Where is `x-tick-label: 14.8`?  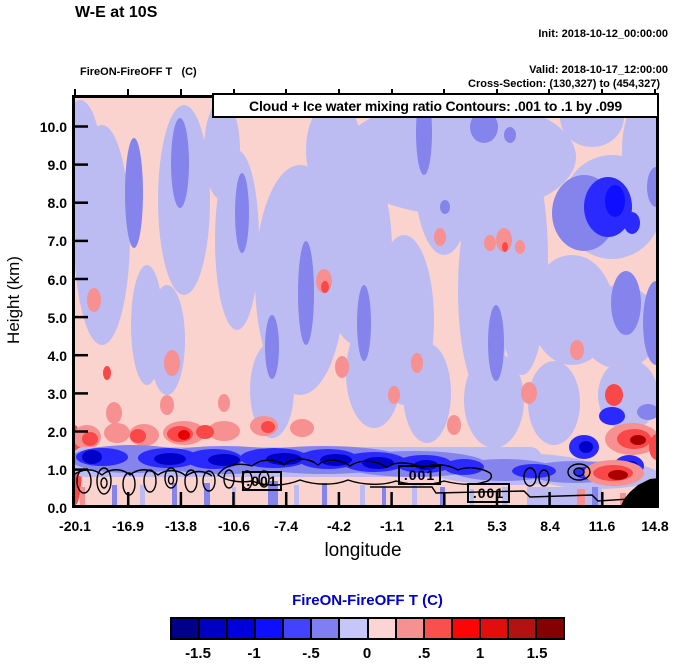 x-tick-label: 14.8 is located at coordinates (655, 526).